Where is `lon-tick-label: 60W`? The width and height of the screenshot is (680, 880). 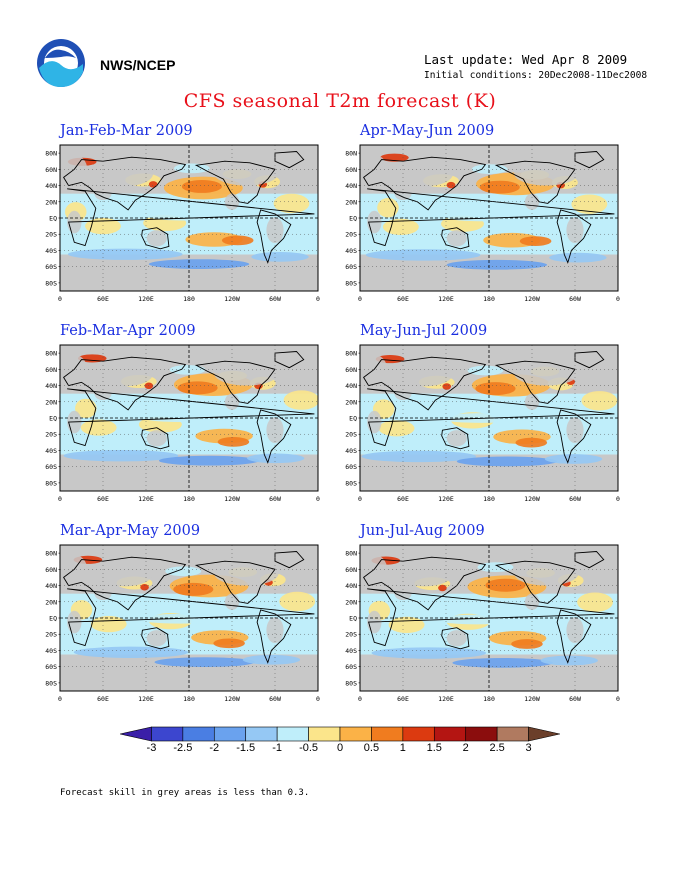 lon-tick-label: 60W is located at coordinates (575, 499).